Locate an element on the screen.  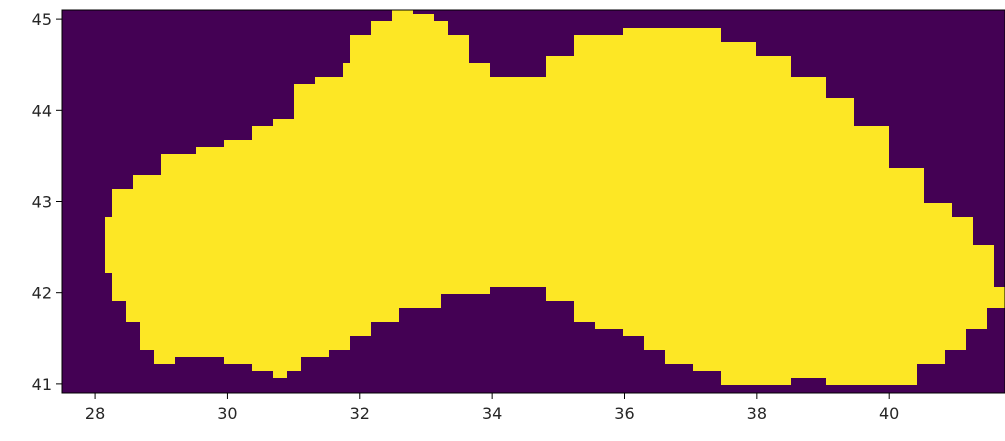
x-tick-label: 32 is located at coordinates (360, 413).